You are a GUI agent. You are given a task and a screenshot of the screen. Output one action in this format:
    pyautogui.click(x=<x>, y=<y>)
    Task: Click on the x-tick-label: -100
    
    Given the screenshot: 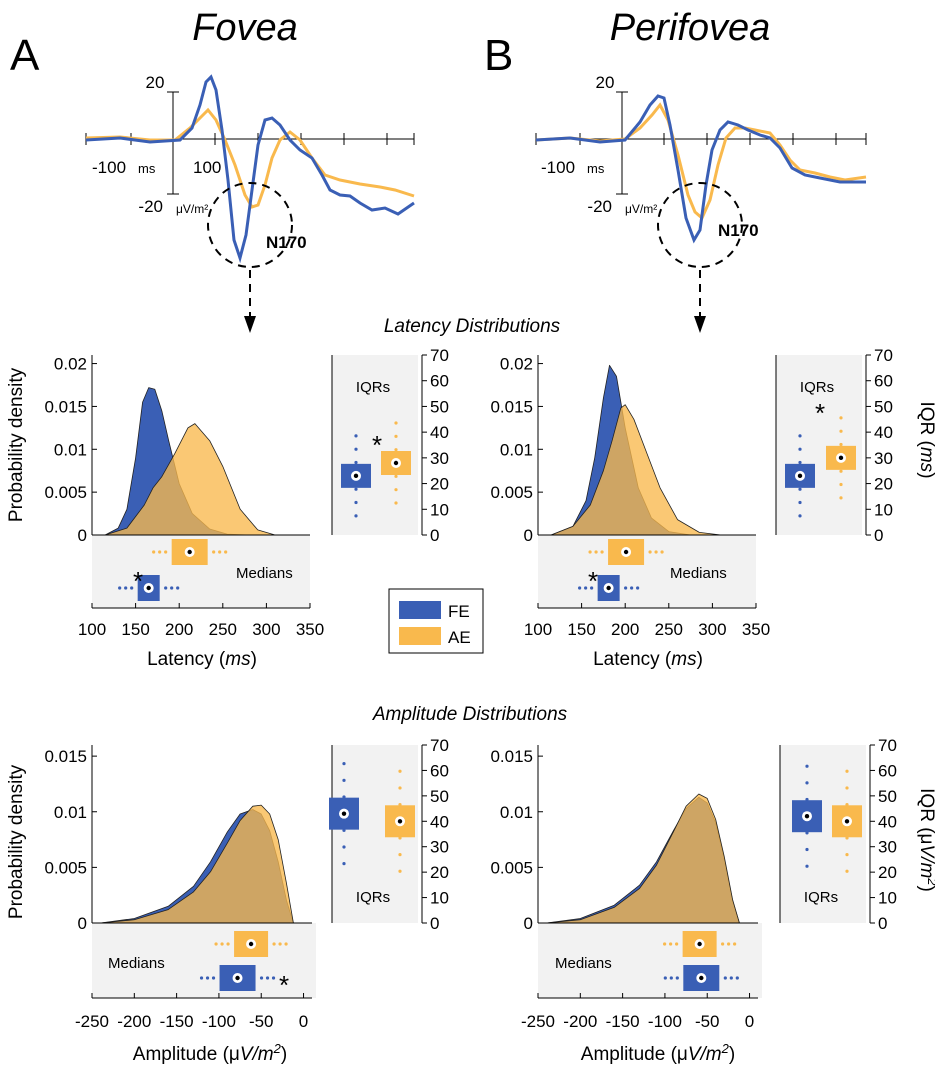 What is the action you would take?
    pyautogui.click(x=665, y=1021)
    